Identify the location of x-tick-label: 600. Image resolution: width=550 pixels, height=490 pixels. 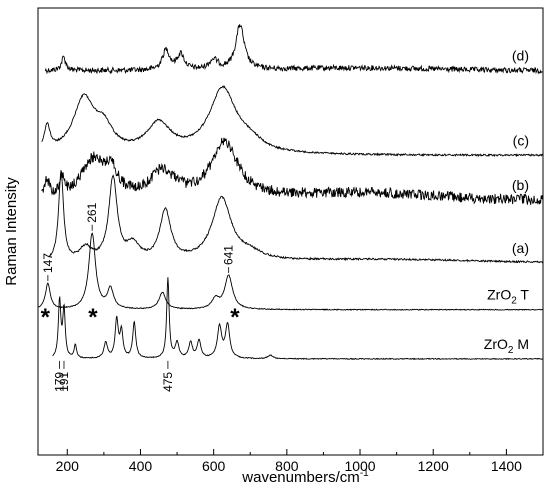
(214, 466).